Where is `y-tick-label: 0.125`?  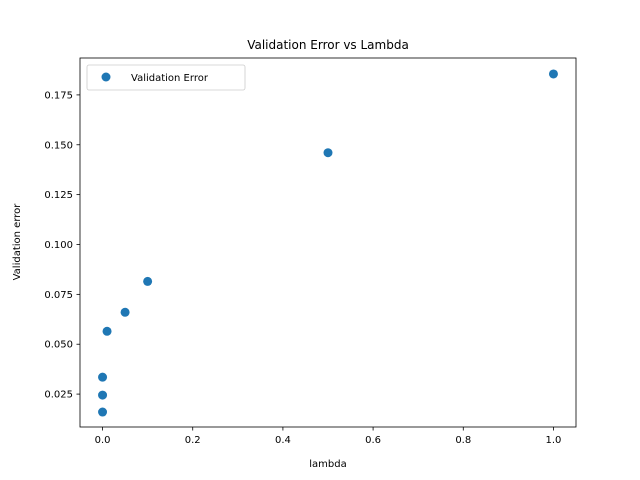
y-tick-label: 0.125 is located at coordinates (58, 195).